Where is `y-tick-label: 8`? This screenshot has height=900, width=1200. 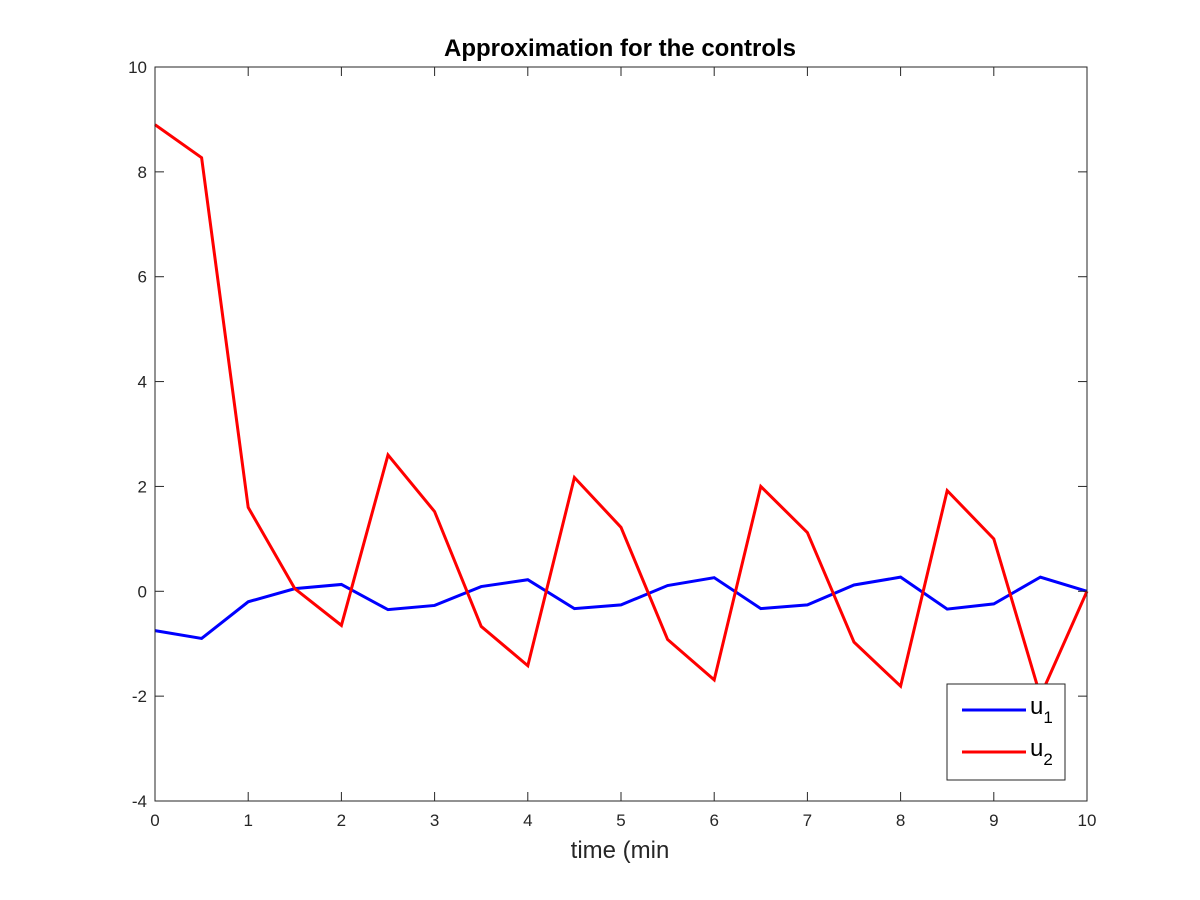
y-tick-label: 8 is located at coordinates (142, 172).